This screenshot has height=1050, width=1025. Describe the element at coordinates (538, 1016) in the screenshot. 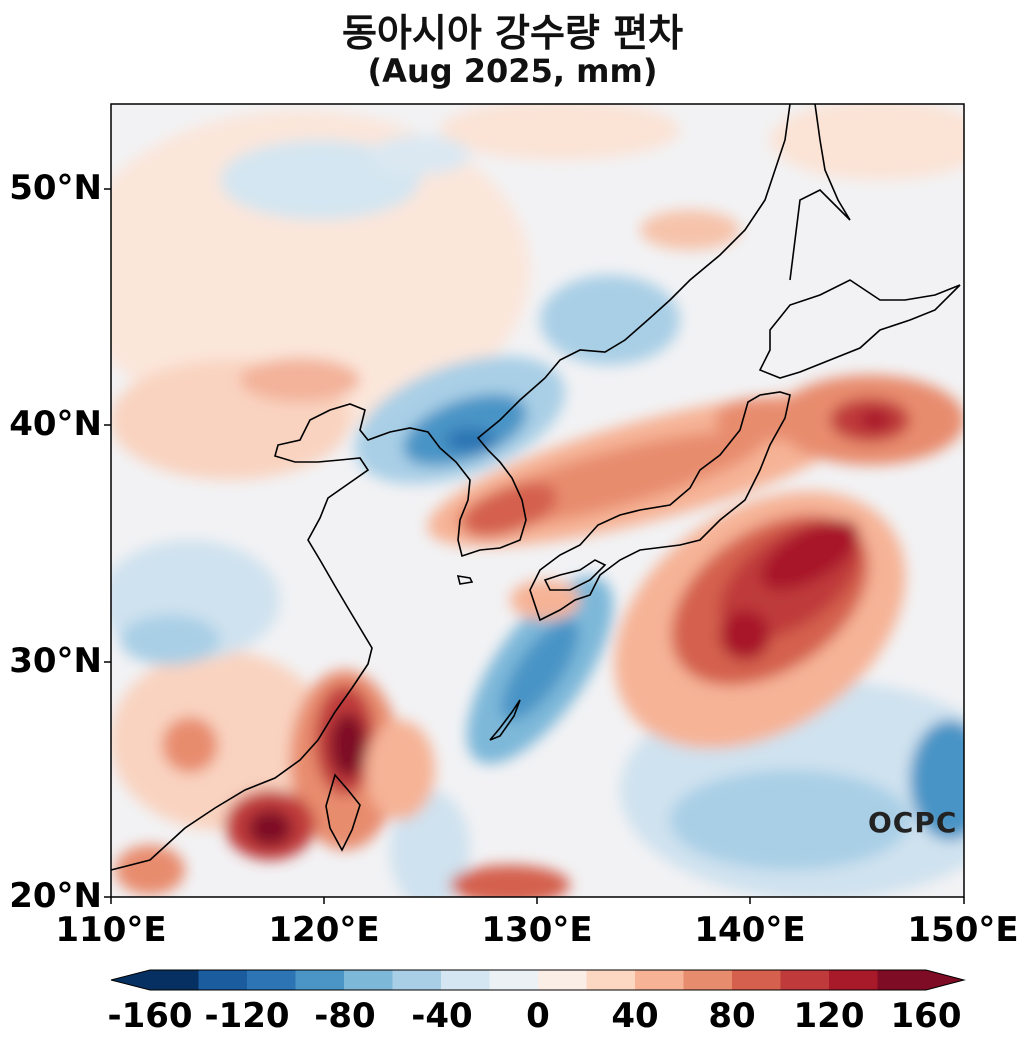

I see `colorbar-tick-label: 0` at that location.